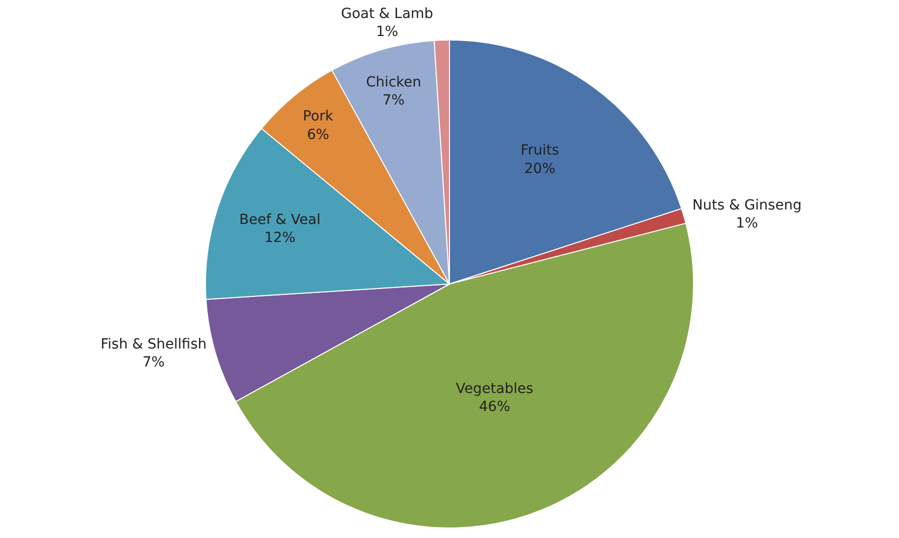  I want to click on slice-label: Beef & Veal, so click(279, 220).